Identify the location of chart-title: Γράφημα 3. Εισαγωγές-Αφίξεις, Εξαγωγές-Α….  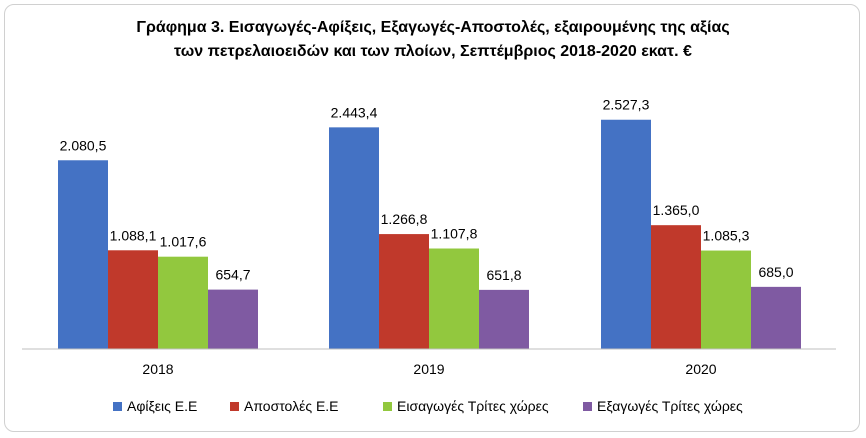
(433, 40).